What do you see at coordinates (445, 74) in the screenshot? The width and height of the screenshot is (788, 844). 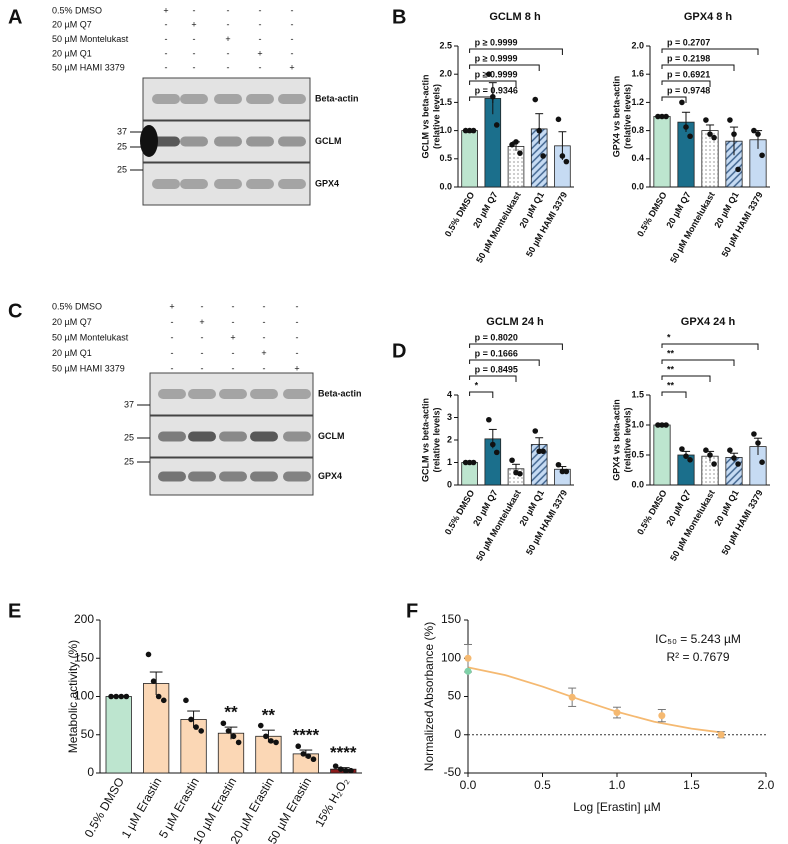 I see `y-tick-label: 2.0` at bounding box center [445, 74].